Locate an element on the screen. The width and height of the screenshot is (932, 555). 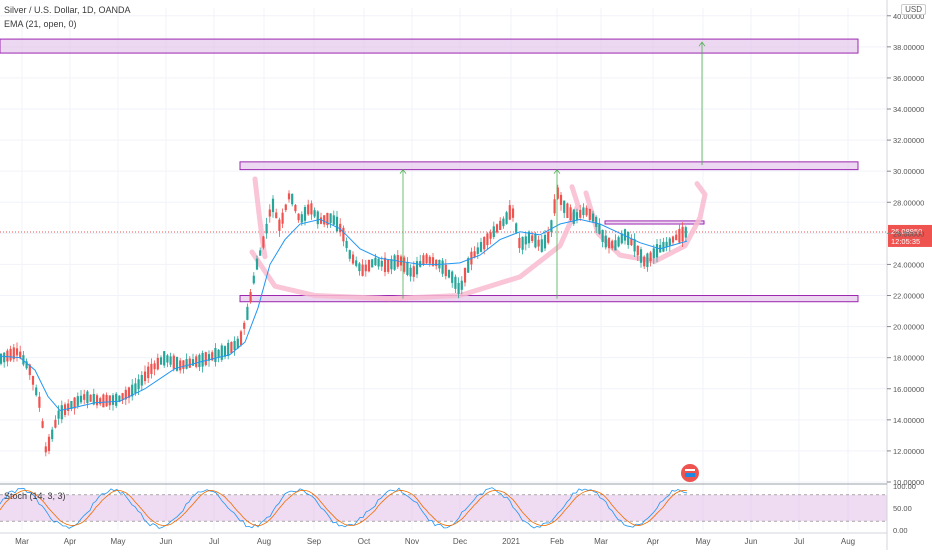
stoch-legend: Stoch (14, 3, 3) is located at coordinates (35, 496).